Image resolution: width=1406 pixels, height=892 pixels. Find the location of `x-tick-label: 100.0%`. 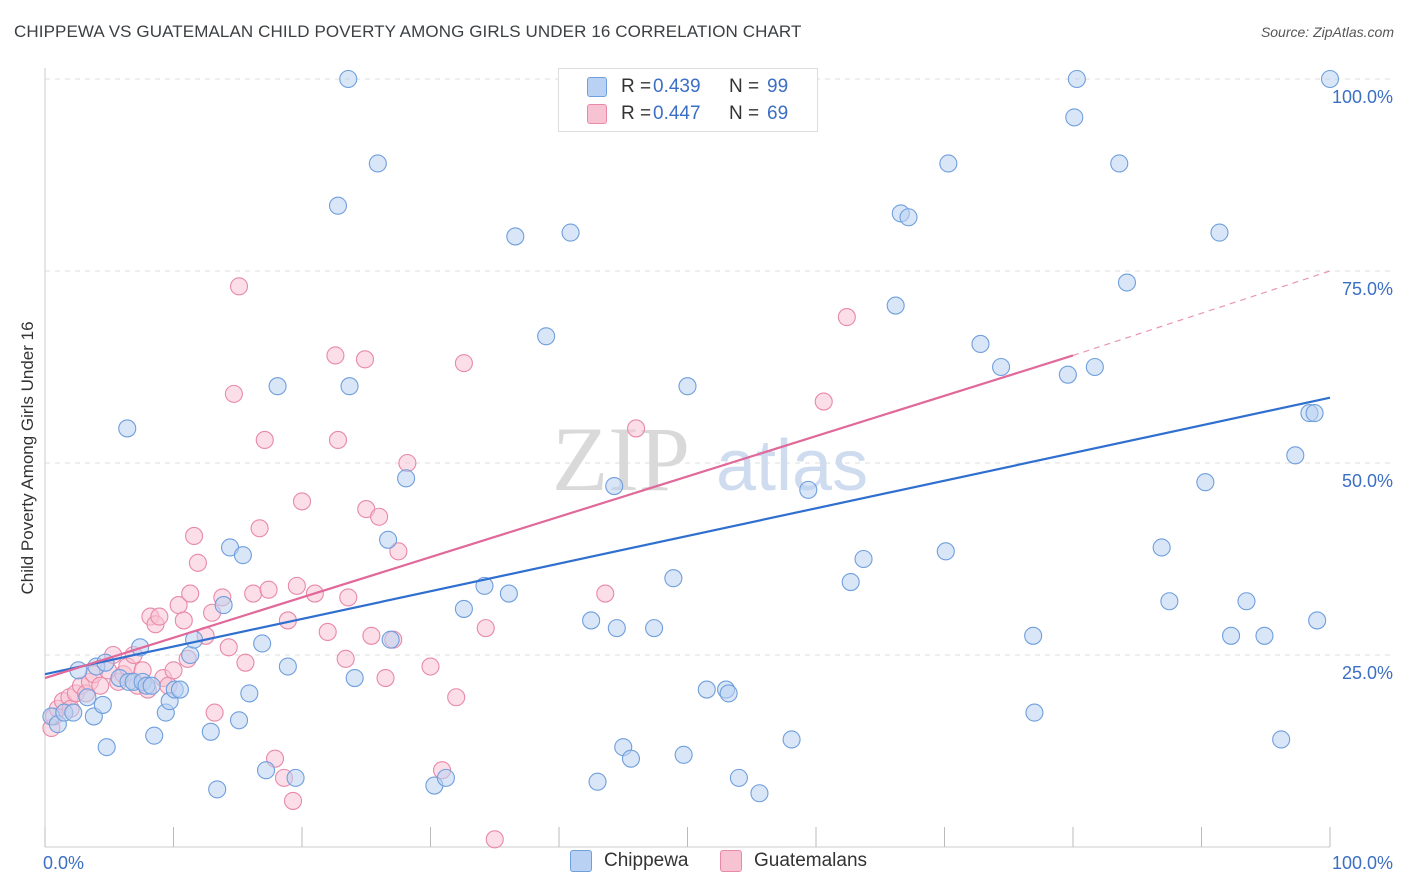

x-tick-label: 100.0% is located at coordinates (1362, 863).